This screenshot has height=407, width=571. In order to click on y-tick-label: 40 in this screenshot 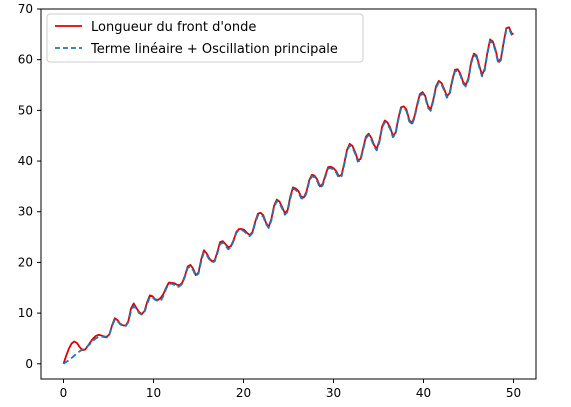, I will do `click(25, 161)`.